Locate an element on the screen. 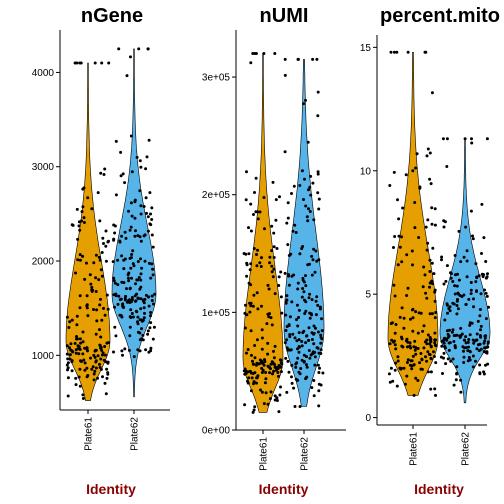 This screenshot has width=504, height=504. panel-title: percent.mito is located at coordinates (440, 16).